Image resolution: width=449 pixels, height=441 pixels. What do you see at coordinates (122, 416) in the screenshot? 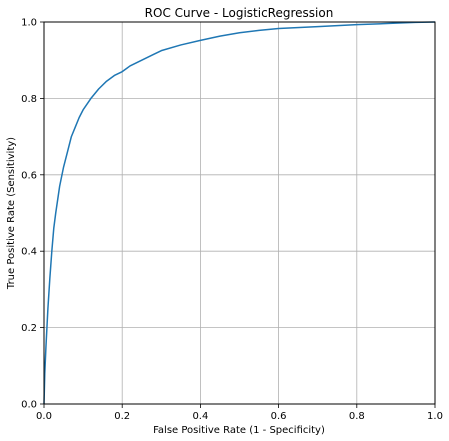
I see `x-tick-label-1: 0.2` at bounding box center [122, 416].